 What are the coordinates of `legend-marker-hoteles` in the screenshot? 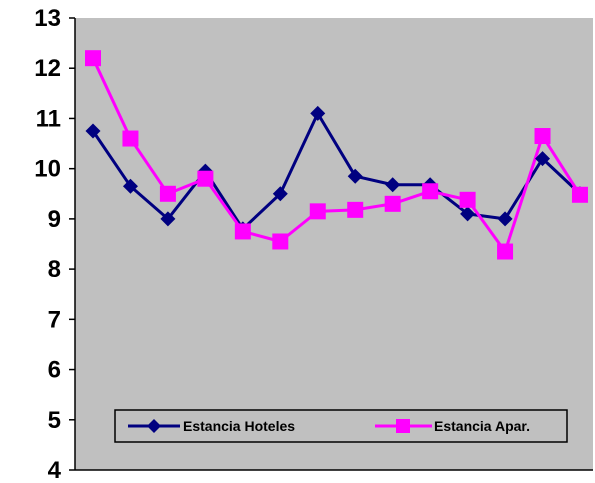 It's located at (154, 426).